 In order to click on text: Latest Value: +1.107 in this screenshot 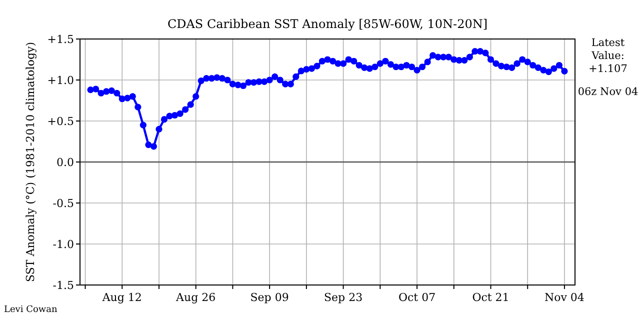, I will do `click(608, 56)`.